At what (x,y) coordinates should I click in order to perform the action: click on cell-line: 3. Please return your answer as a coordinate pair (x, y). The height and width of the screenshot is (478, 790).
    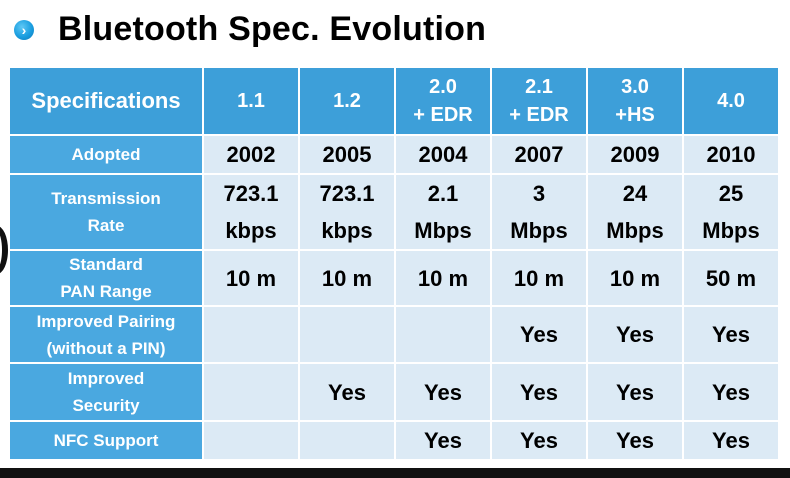
    Looking at the image, I should click on (539, 193).